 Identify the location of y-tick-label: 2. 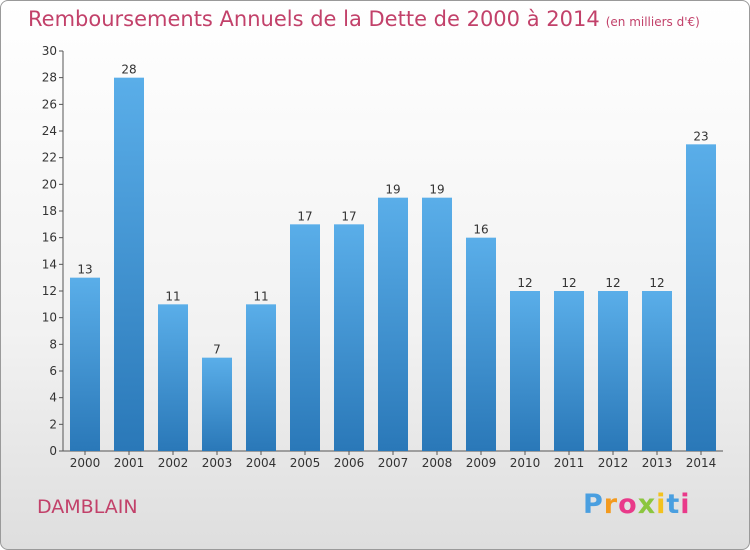
(53, 424).